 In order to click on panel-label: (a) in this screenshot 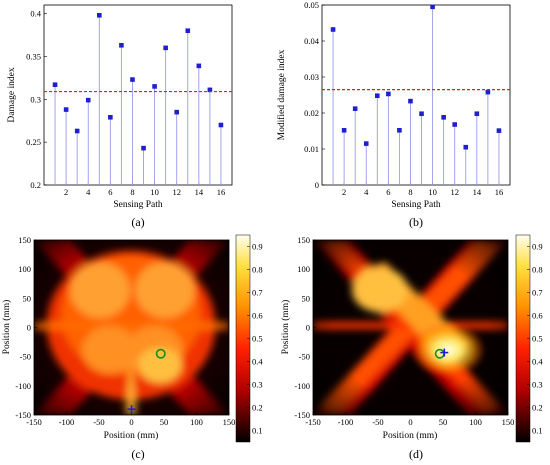, I will do `click(137, 222)`.